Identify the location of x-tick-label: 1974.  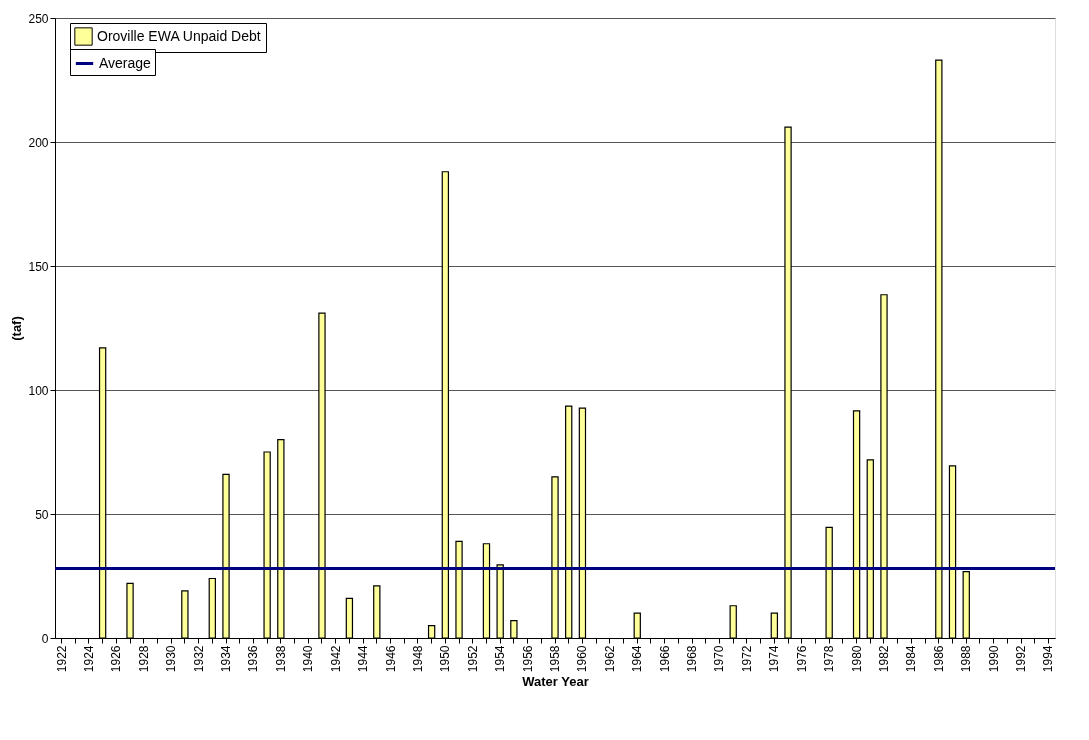
(774, 659).